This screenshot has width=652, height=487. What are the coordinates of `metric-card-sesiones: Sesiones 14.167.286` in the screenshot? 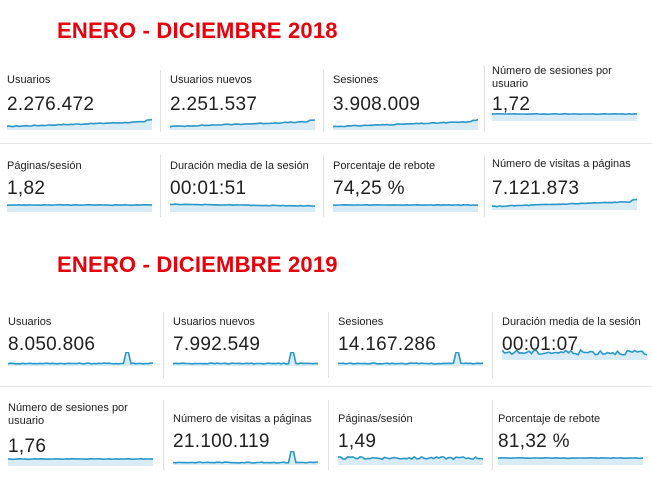 It's located at (413, 347).